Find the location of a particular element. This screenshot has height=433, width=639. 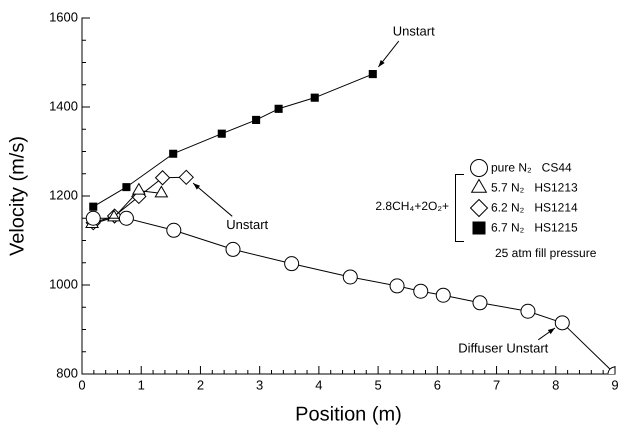

x-axis-title: Position (m) is located at coordinates (348, 415).